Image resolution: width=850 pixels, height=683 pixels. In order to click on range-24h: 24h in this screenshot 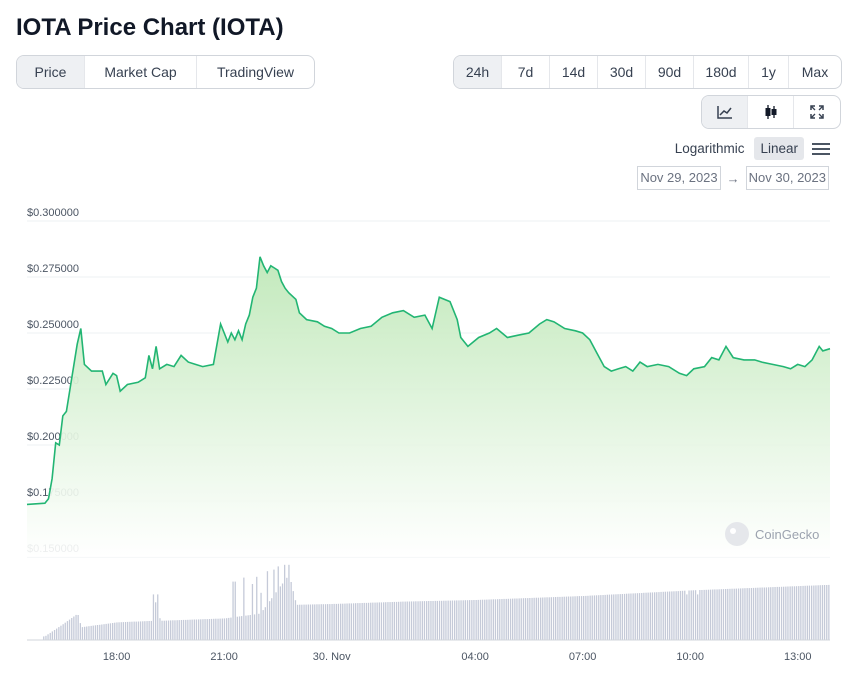, I will do `click(478, 72)`.